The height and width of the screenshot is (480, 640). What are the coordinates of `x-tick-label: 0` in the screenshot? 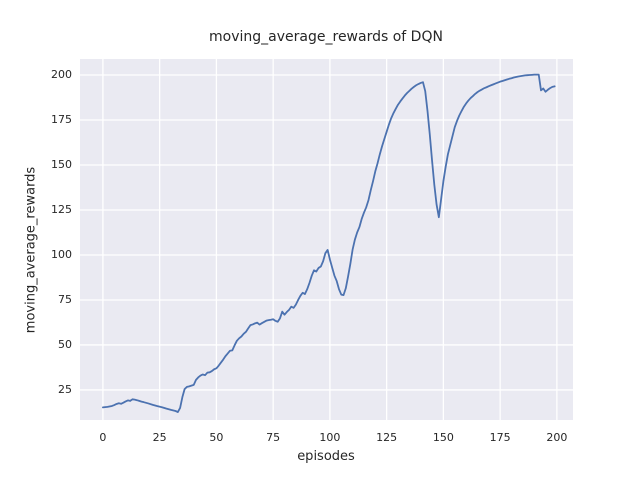 It's located at (103, 437).